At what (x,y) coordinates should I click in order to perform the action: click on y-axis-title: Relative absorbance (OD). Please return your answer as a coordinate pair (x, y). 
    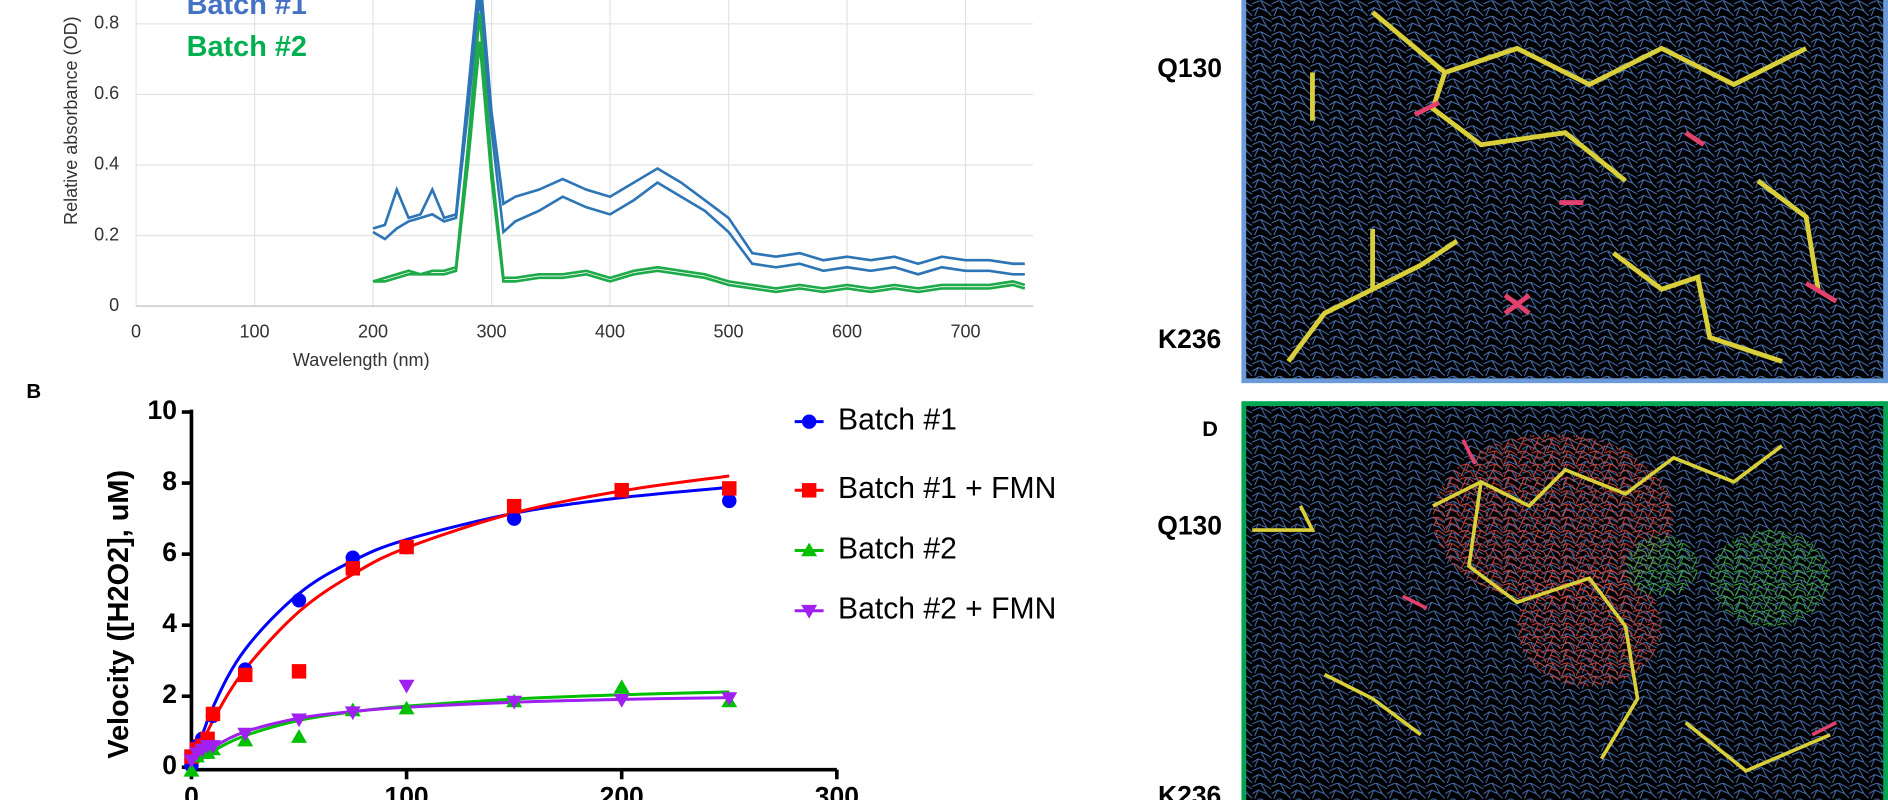
    Looking at the image, I should click on (71, 120).